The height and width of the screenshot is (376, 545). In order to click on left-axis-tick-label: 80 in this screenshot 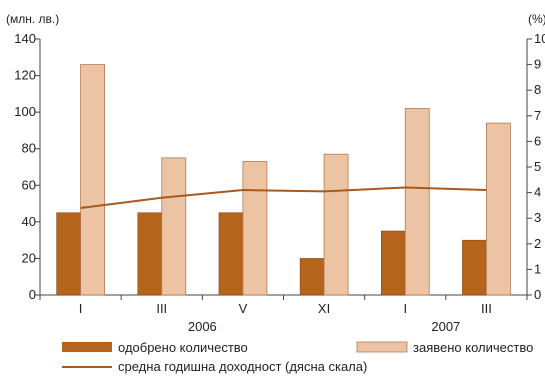, I will do `click(29, 148)`.